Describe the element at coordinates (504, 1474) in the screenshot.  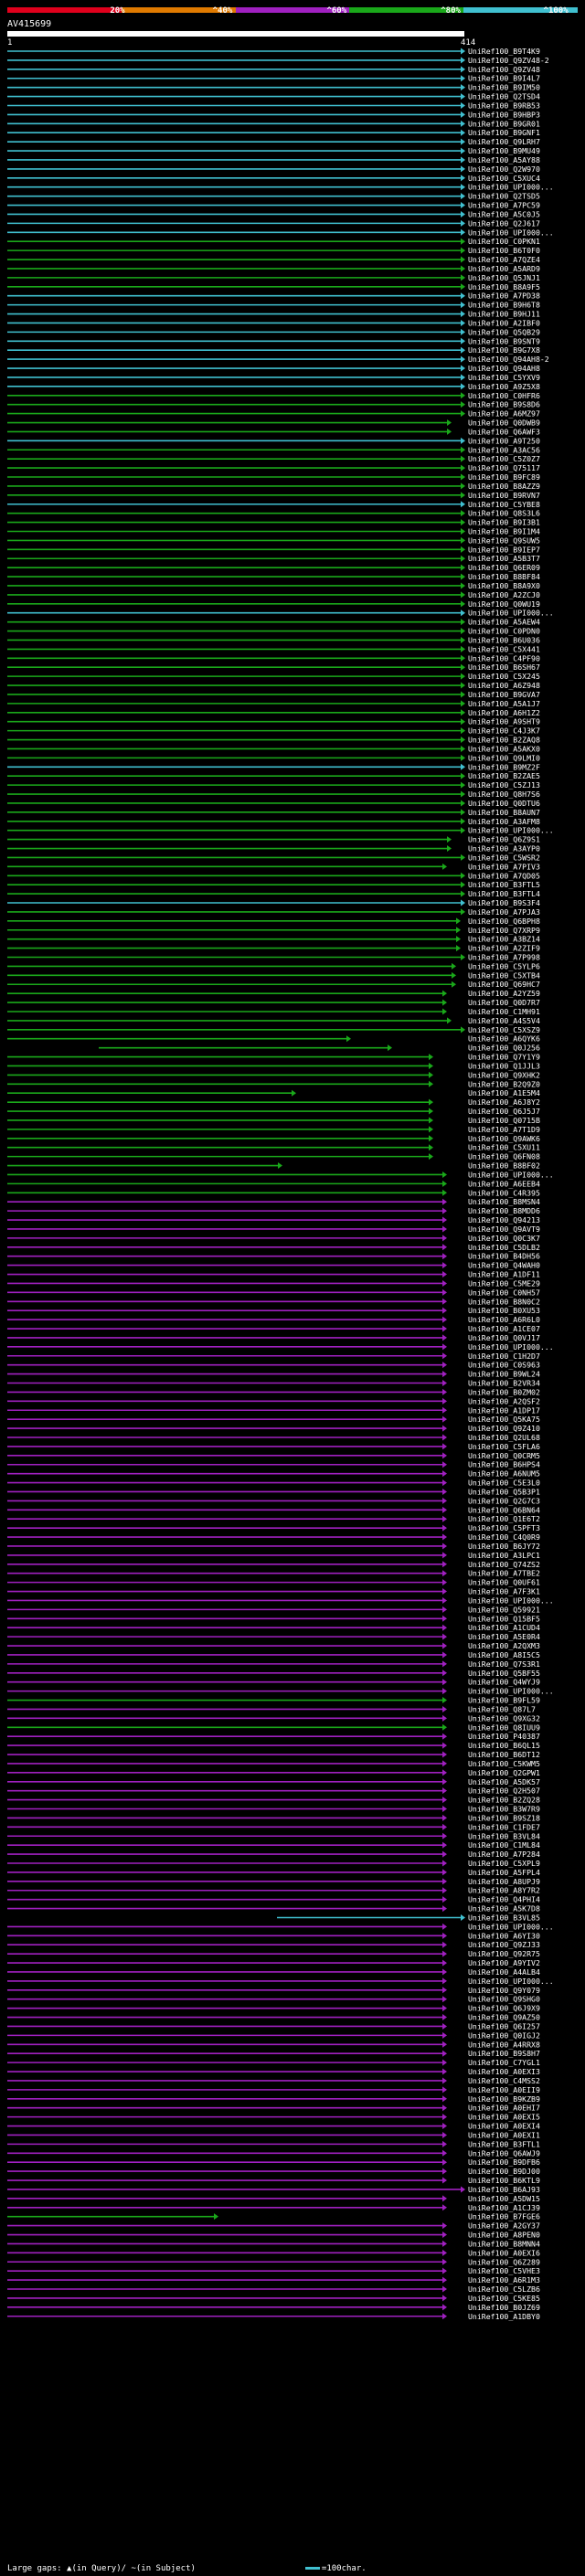
I see `hit-label: UniRef100_A6NUM5` at that location.